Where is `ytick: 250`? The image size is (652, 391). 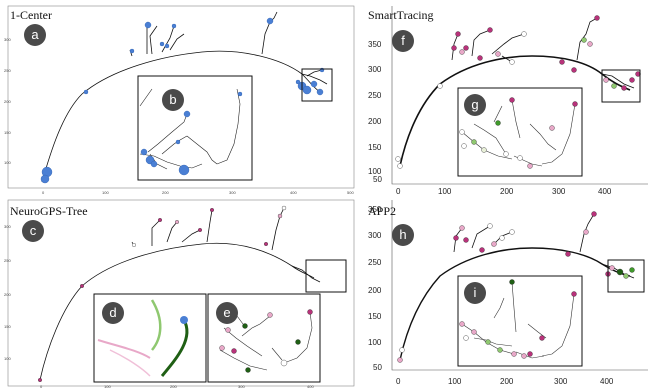
ytick: 250 is located at coordinates (7, 70).